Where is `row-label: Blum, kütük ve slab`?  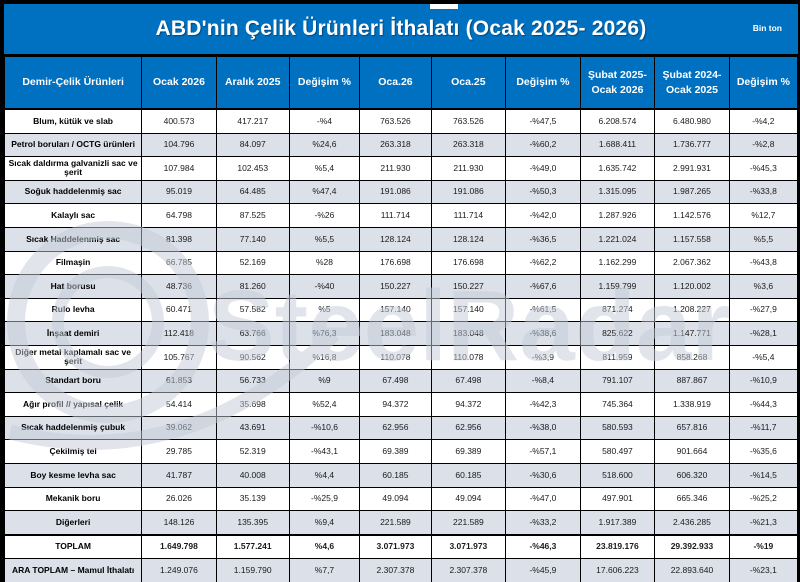
row-label: Blum, kütük ve slab is located at coordinates (73, 121).